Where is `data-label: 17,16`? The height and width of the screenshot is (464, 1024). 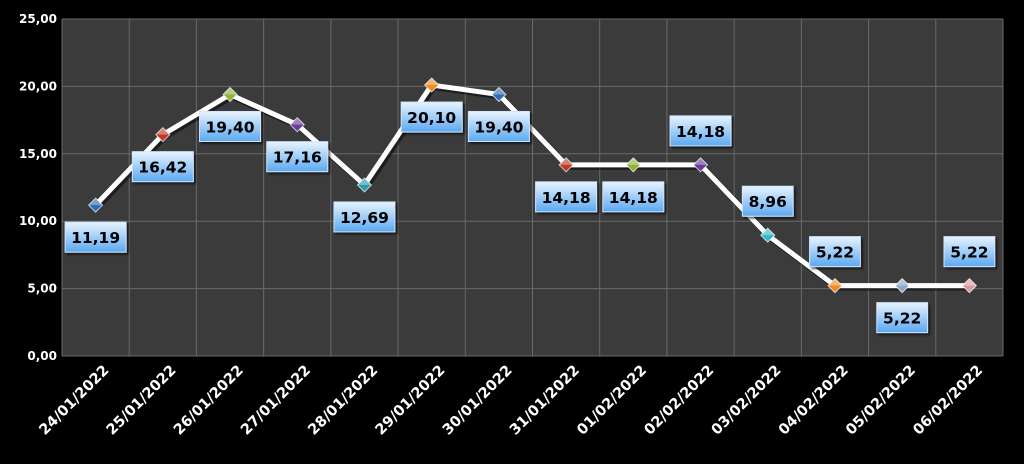 data-label: 17,16 is located at coordinates (297, 157).